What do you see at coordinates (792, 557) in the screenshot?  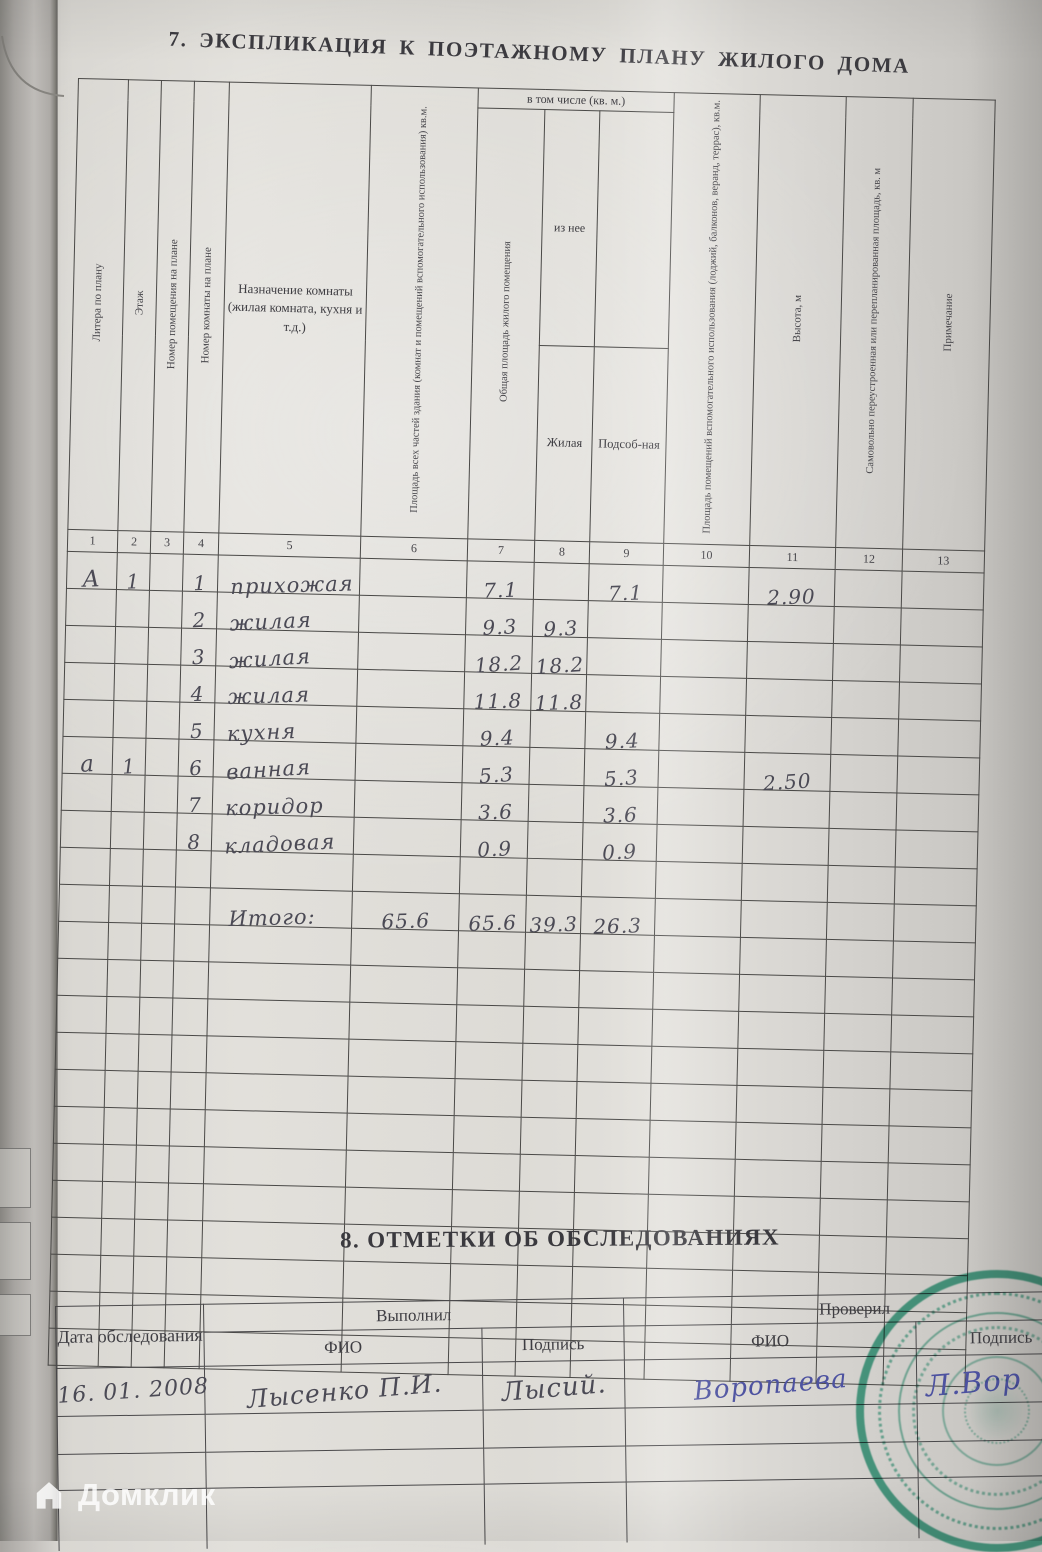 I see `col-number: 11` at bounding box center [792, 557].